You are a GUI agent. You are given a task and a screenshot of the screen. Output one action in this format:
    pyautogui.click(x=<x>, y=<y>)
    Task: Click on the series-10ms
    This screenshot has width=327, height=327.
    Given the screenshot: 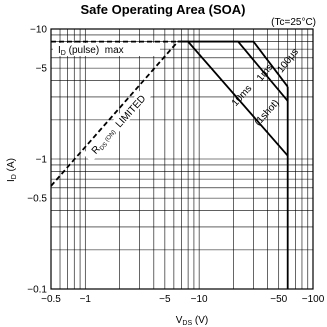 What is the action you would take?
    pyautogui.click(x=233, y=98)
    